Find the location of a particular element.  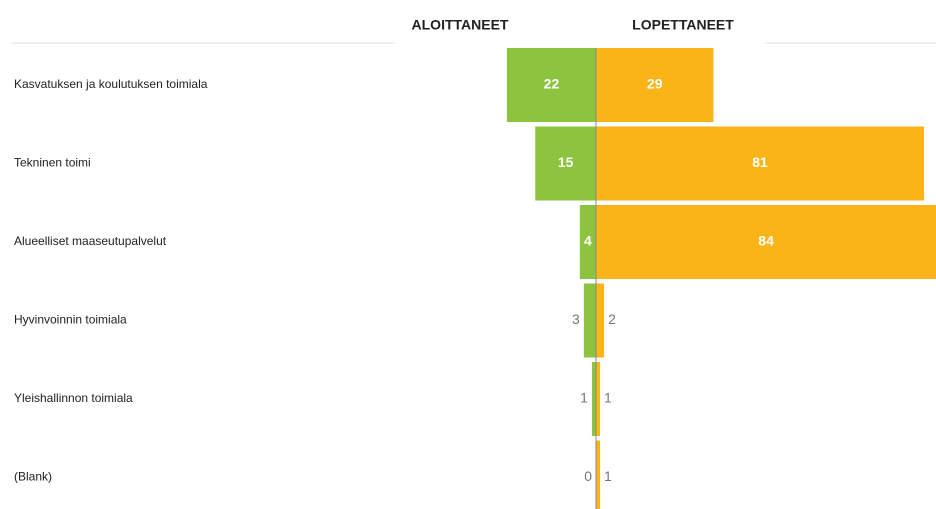

data-label: 84 is located at coordinates (766, 241).